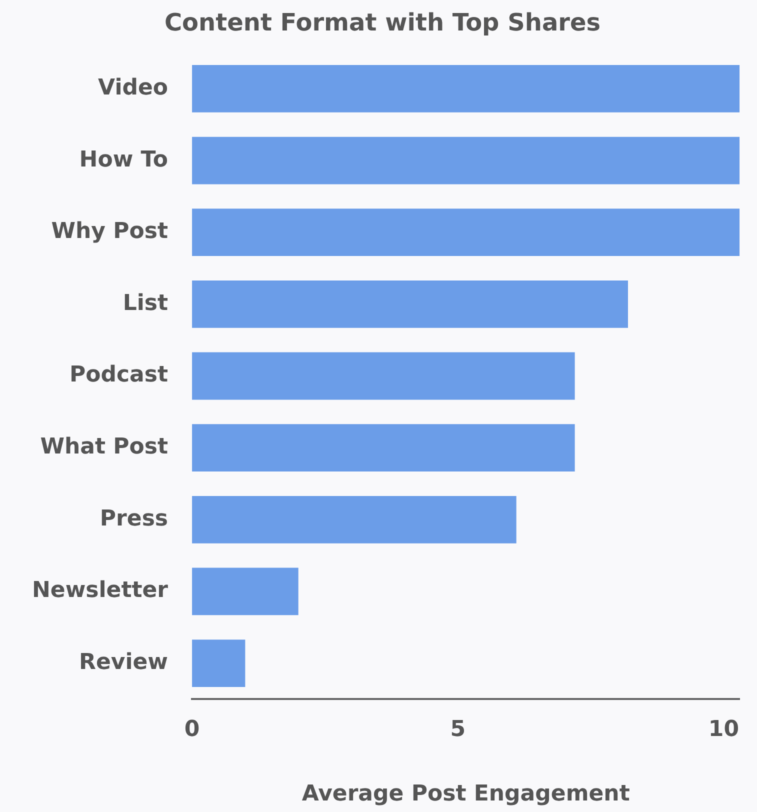  Describe the element at coordinates (145, 303) in the screenshot. I see `y-tick-label: List` at that location.